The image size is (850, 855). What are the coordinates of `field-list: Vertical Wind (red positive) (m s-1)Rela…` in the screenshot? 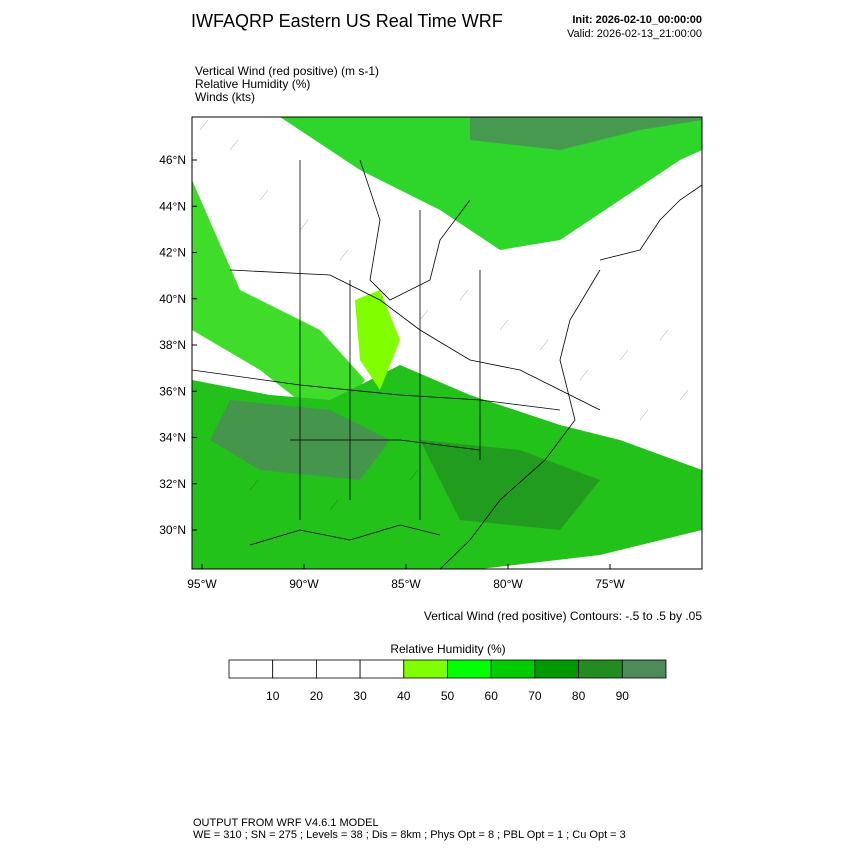 It's located at (287, 84).